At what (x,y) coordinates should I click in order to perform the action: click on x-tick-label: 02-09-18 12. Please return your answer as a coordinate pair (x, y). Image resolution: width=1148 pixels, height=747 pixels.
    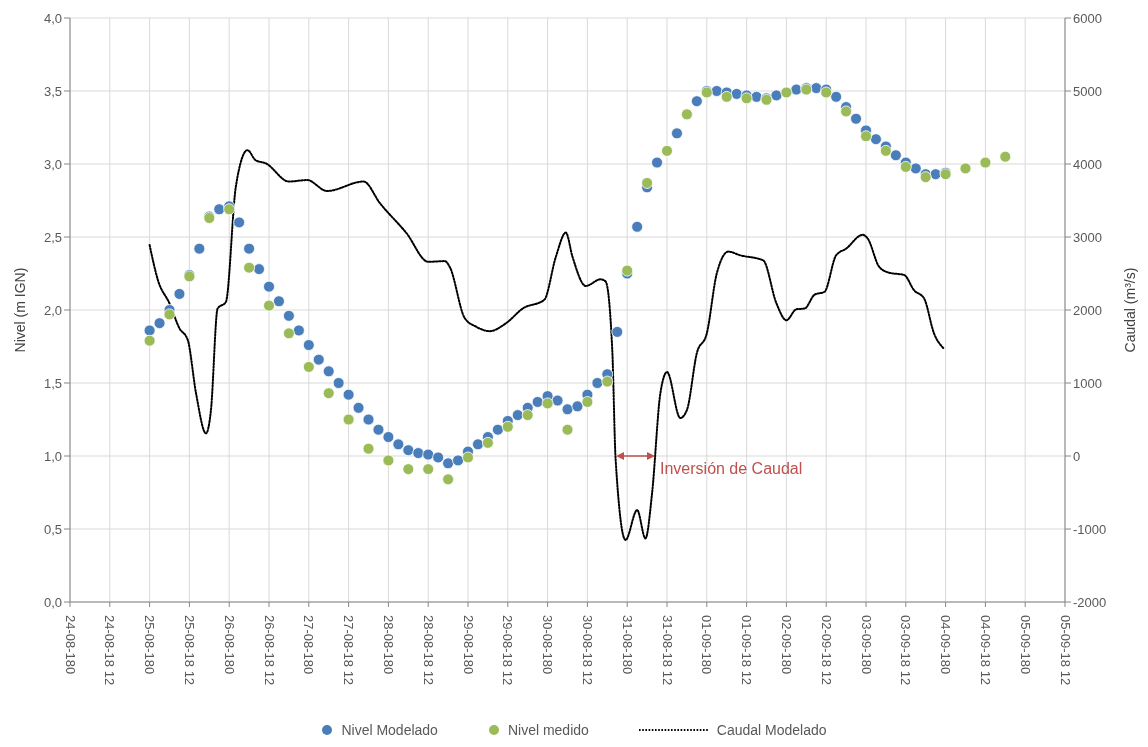
    Looking at the image, I should click on (826, 650).